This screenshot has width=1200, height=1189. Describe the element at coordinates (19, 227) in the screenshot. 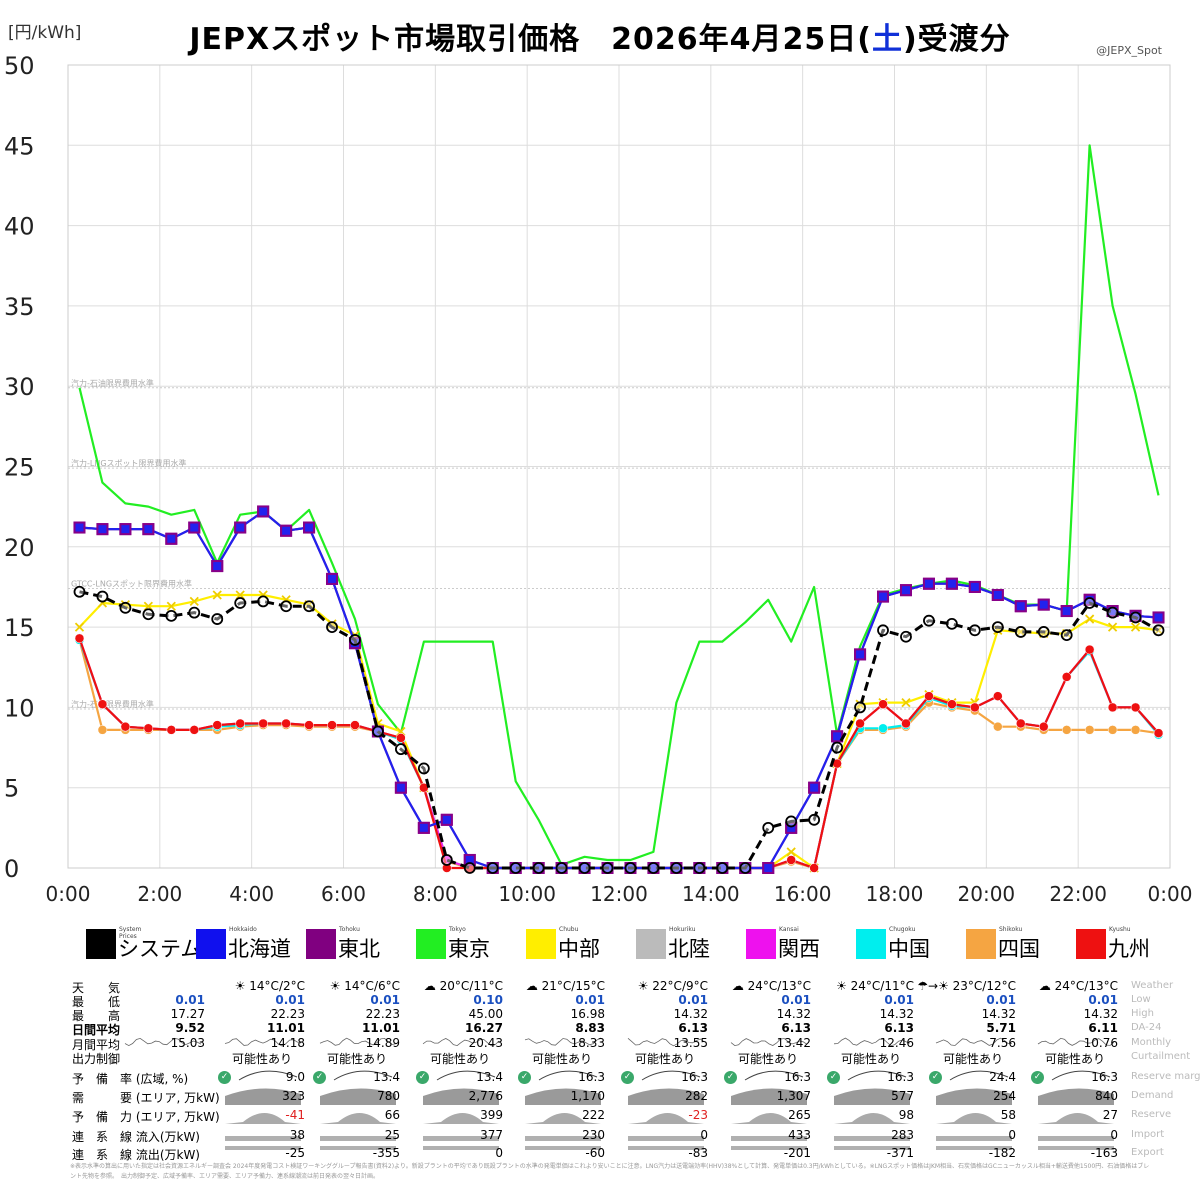

I see `y-tick-label: 40` at that location.